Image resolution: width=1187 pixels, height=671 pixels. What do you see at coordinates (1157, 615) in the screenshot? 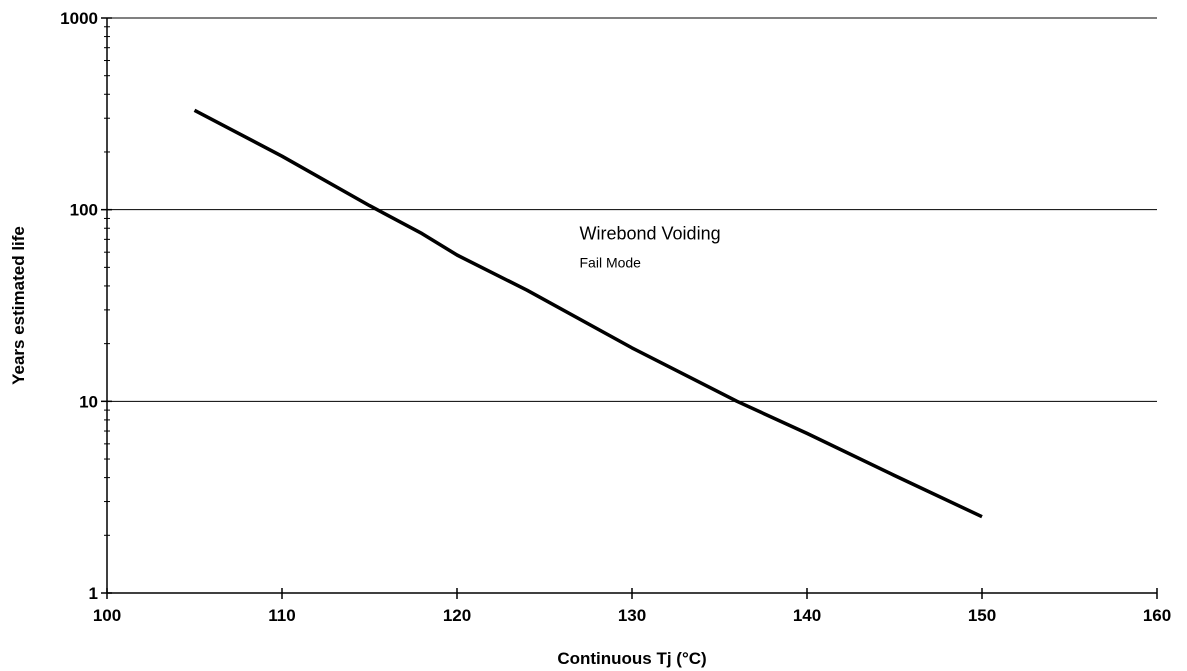
I see `x-tick-label-160: 160` at bounding box center [1157, 615].